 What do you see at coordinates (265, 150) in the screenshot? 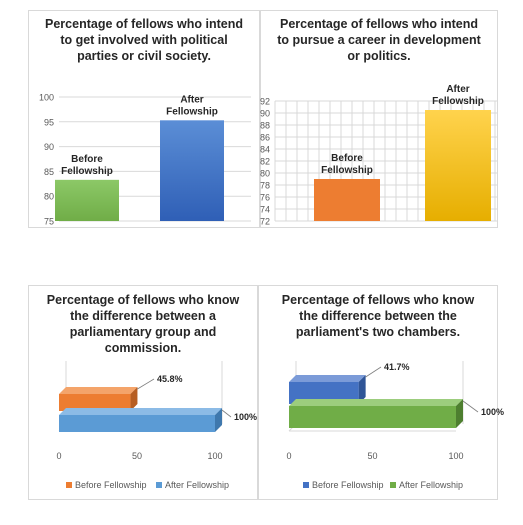
I see `y-tick-label: 84` at bounding box center [265, 150].